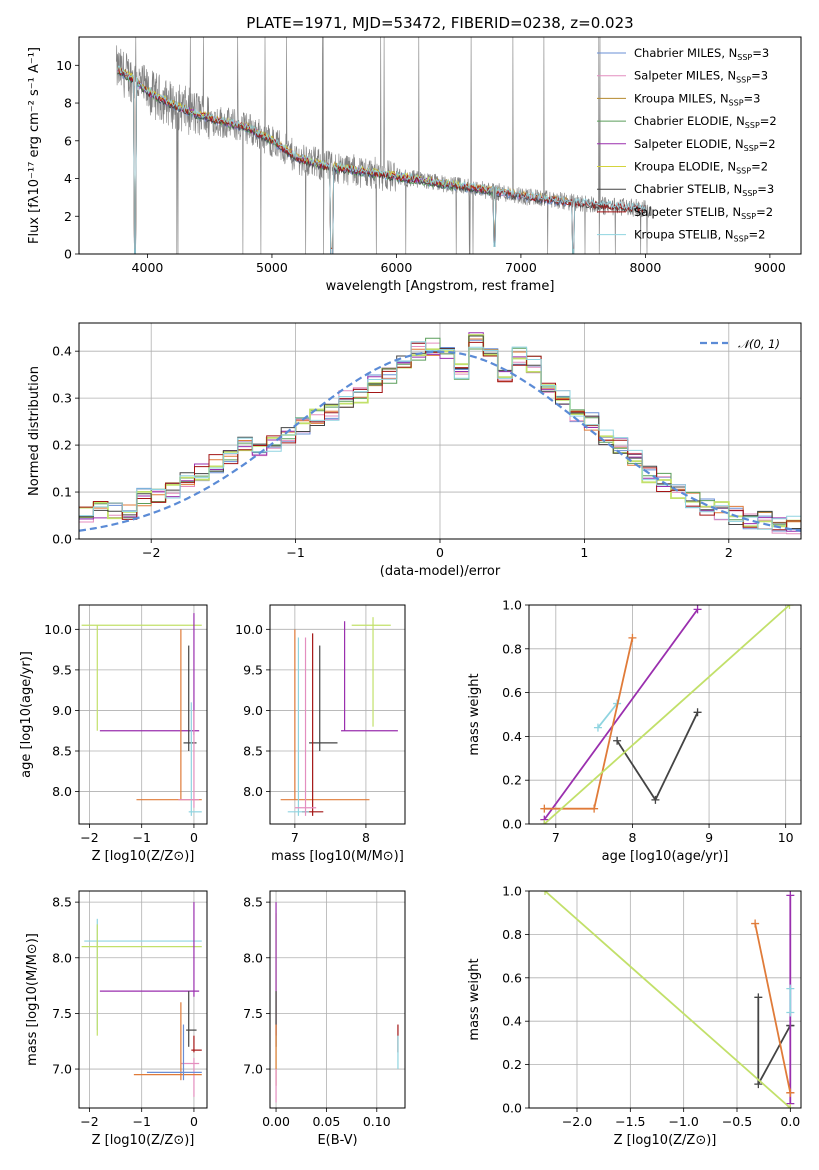 This screenshot has width=819, height=1170. Describe the element at coordinates (684, 235) in the screenshot. I see `legend-label: Kroupa STELIB, N` at that location.